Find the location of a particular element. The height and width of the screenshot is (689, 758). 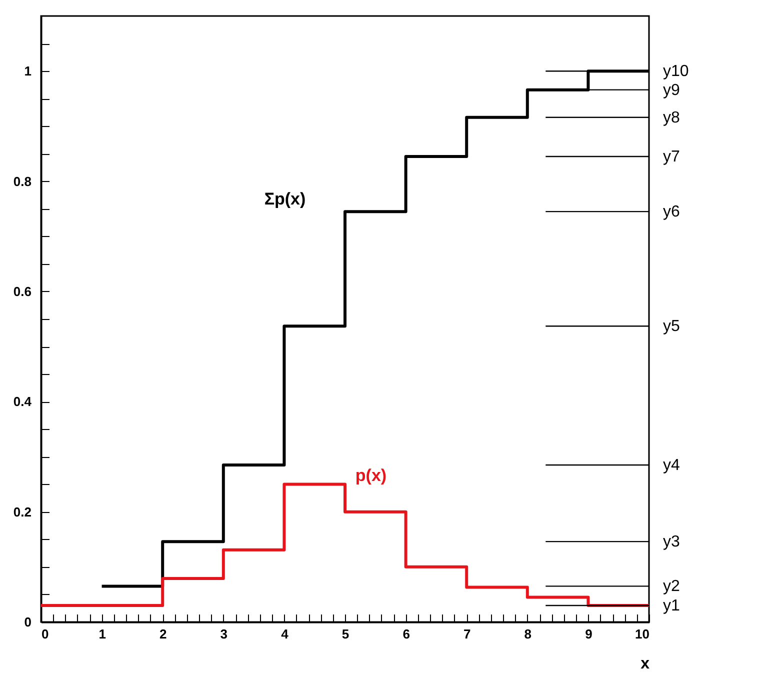

x-tick-label: 0 is located at coordinates (45, 634).